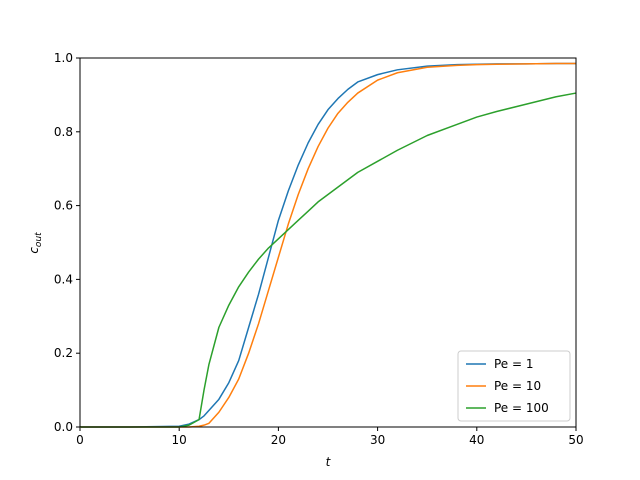 This screenshot has height=480, width=640. I want to click on x-tick-label: 40, so click(476, 440).